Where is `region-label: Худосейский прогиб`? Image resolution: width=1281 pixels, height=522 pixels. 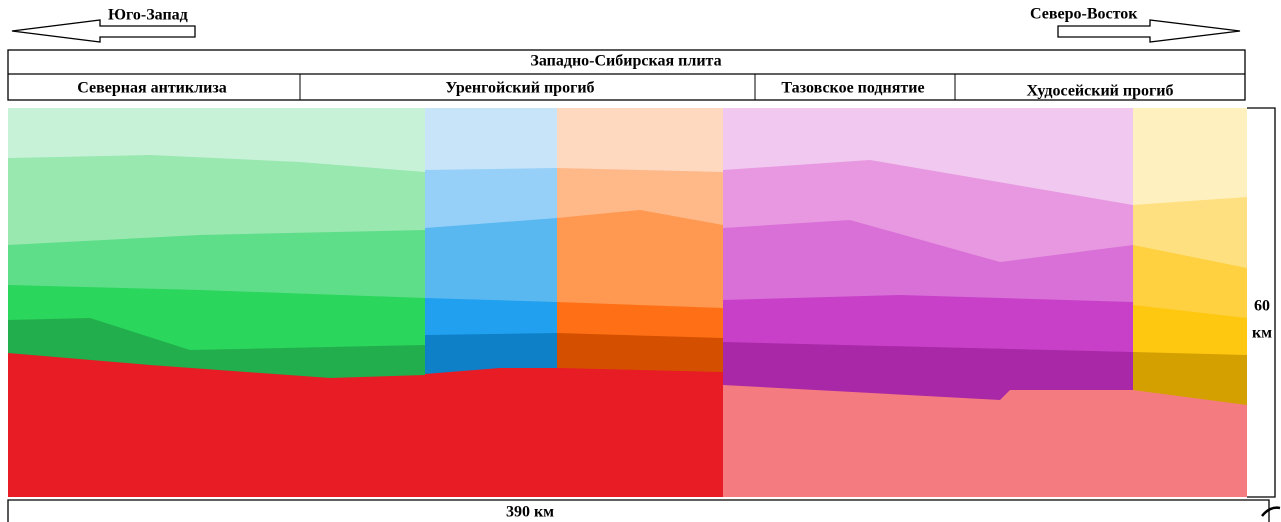
region-label: Худосейский прогиб is located at coordinates (1099, 91).